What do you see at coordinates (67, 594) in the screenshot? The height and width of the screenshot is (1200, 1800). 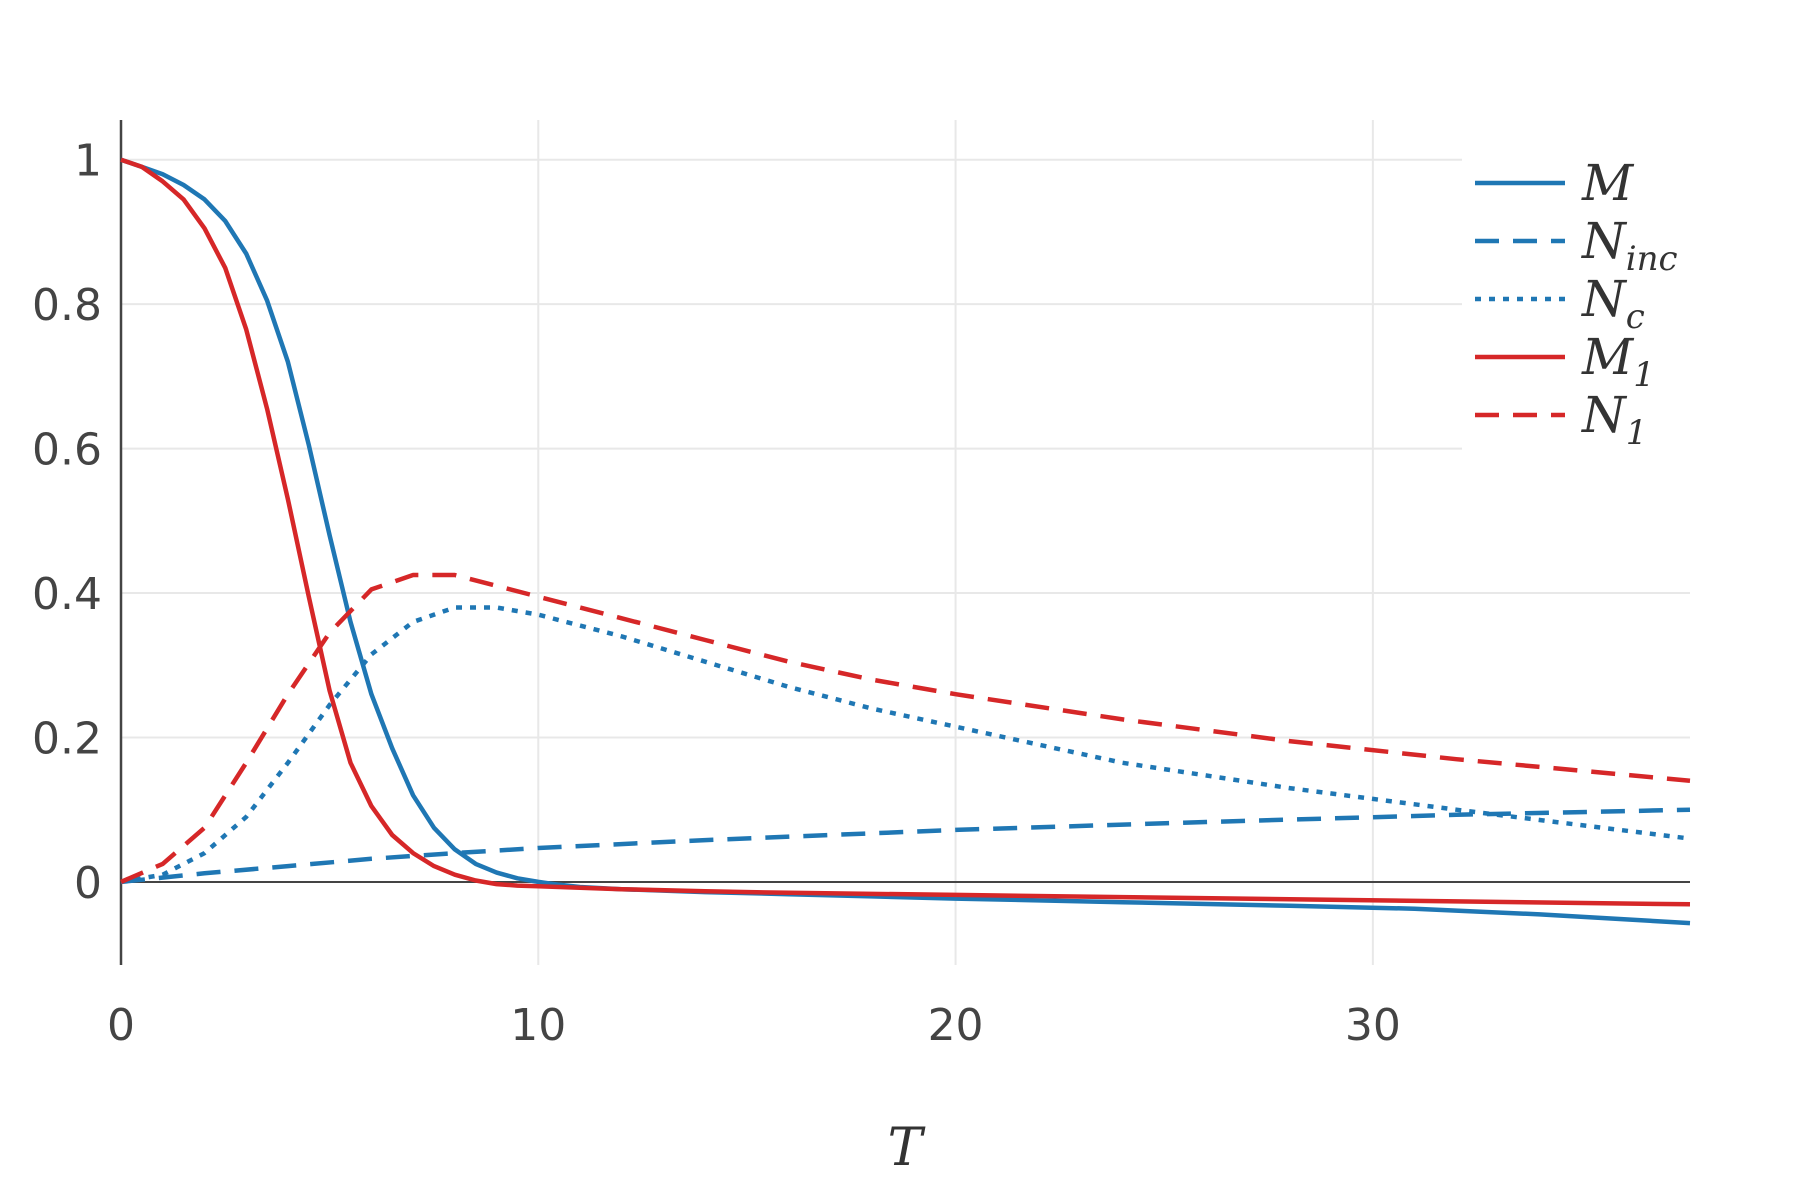 I see `y-tick-label: 0.4` at bounding box center [67, 594].